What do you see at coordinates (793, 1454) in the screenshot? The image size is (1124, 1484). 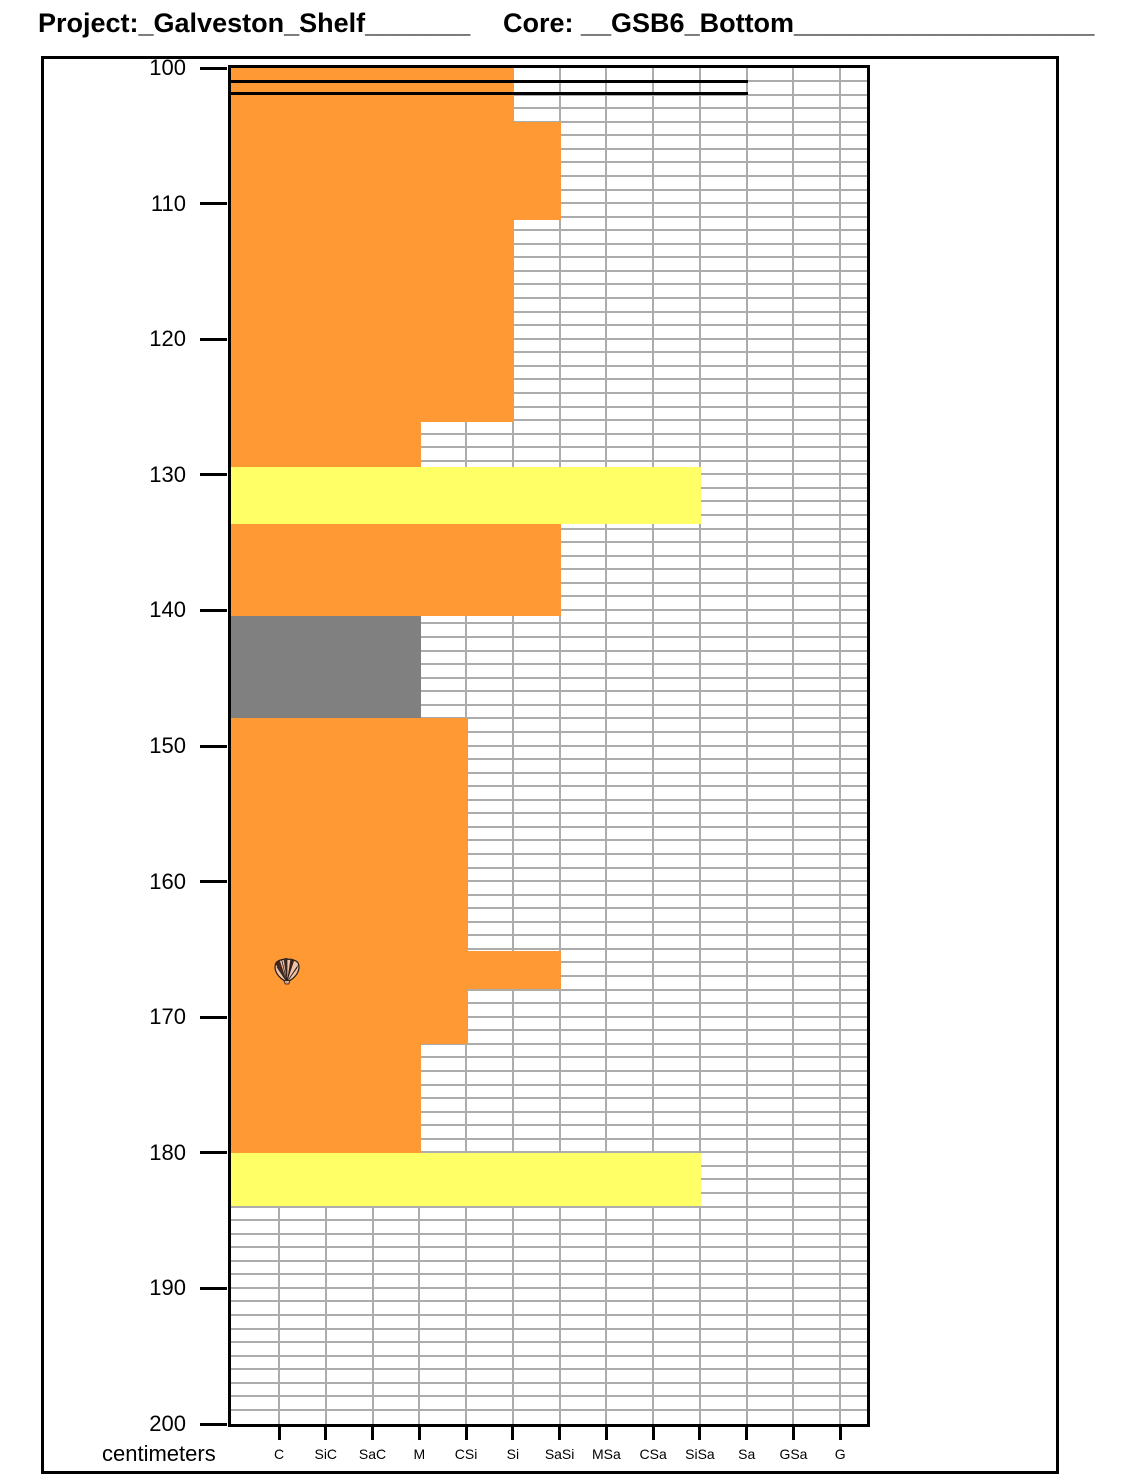 I see `grain-size-tick-label: GSa` at bounding box center [793, 1454].